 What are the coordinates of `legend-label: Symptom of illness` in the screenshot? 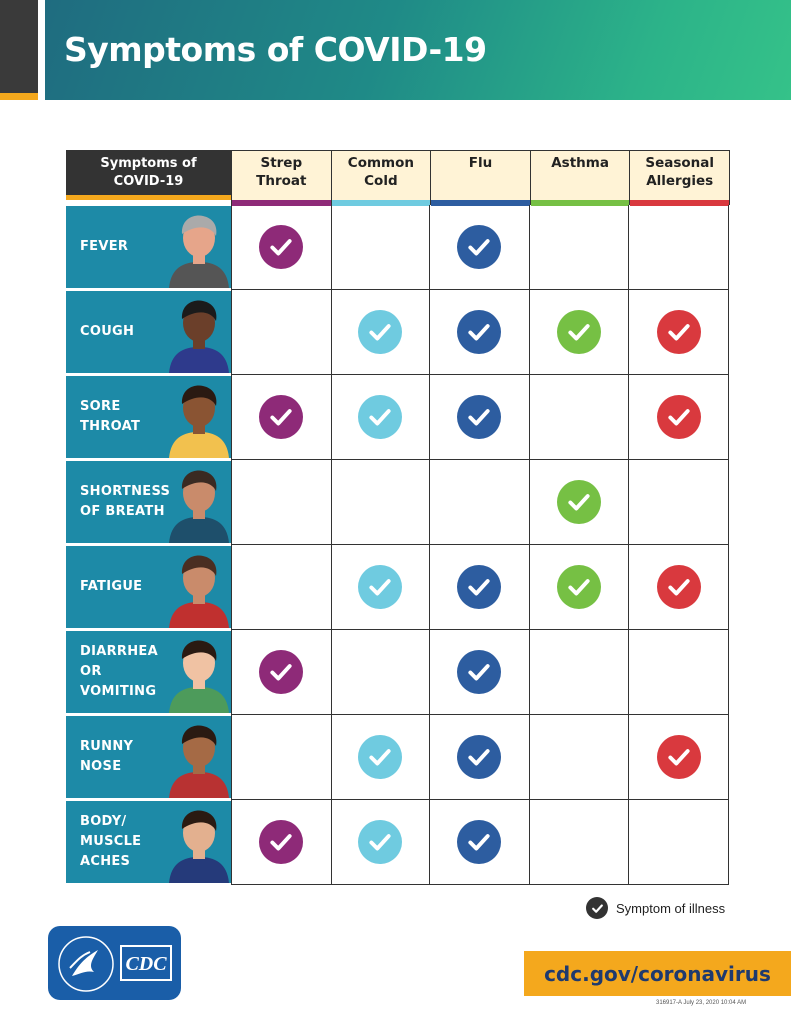 It's located at (671, 908).